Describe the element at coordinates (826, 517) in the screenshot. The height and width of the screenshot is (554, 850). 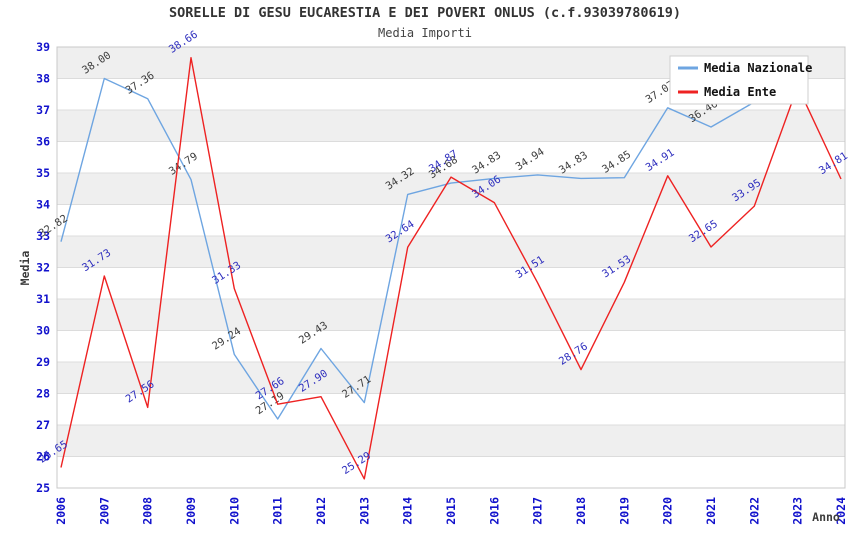
I see `x-axis-title: Anno` at that location.